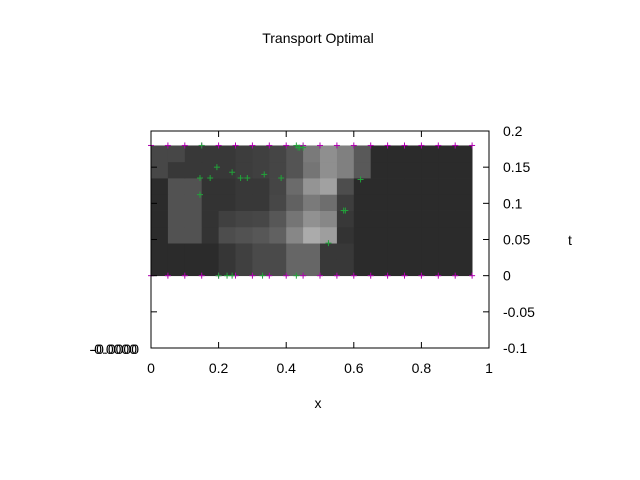 The image size is (640, 480). What do you see at coordinates (116, 349) in the screenshot?
I see `colorbar-label: -0.0000` at bounding box center [116, 349].